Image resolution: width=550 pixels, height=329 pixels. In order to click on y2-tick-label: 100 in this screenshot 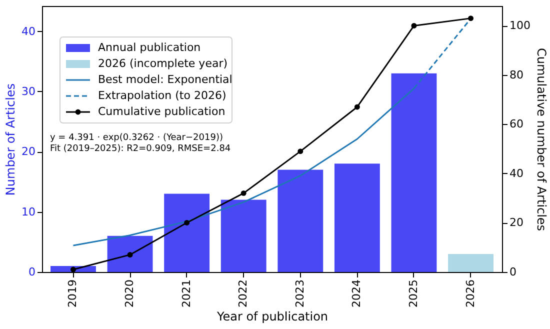, I will do `click(520, 25)`.